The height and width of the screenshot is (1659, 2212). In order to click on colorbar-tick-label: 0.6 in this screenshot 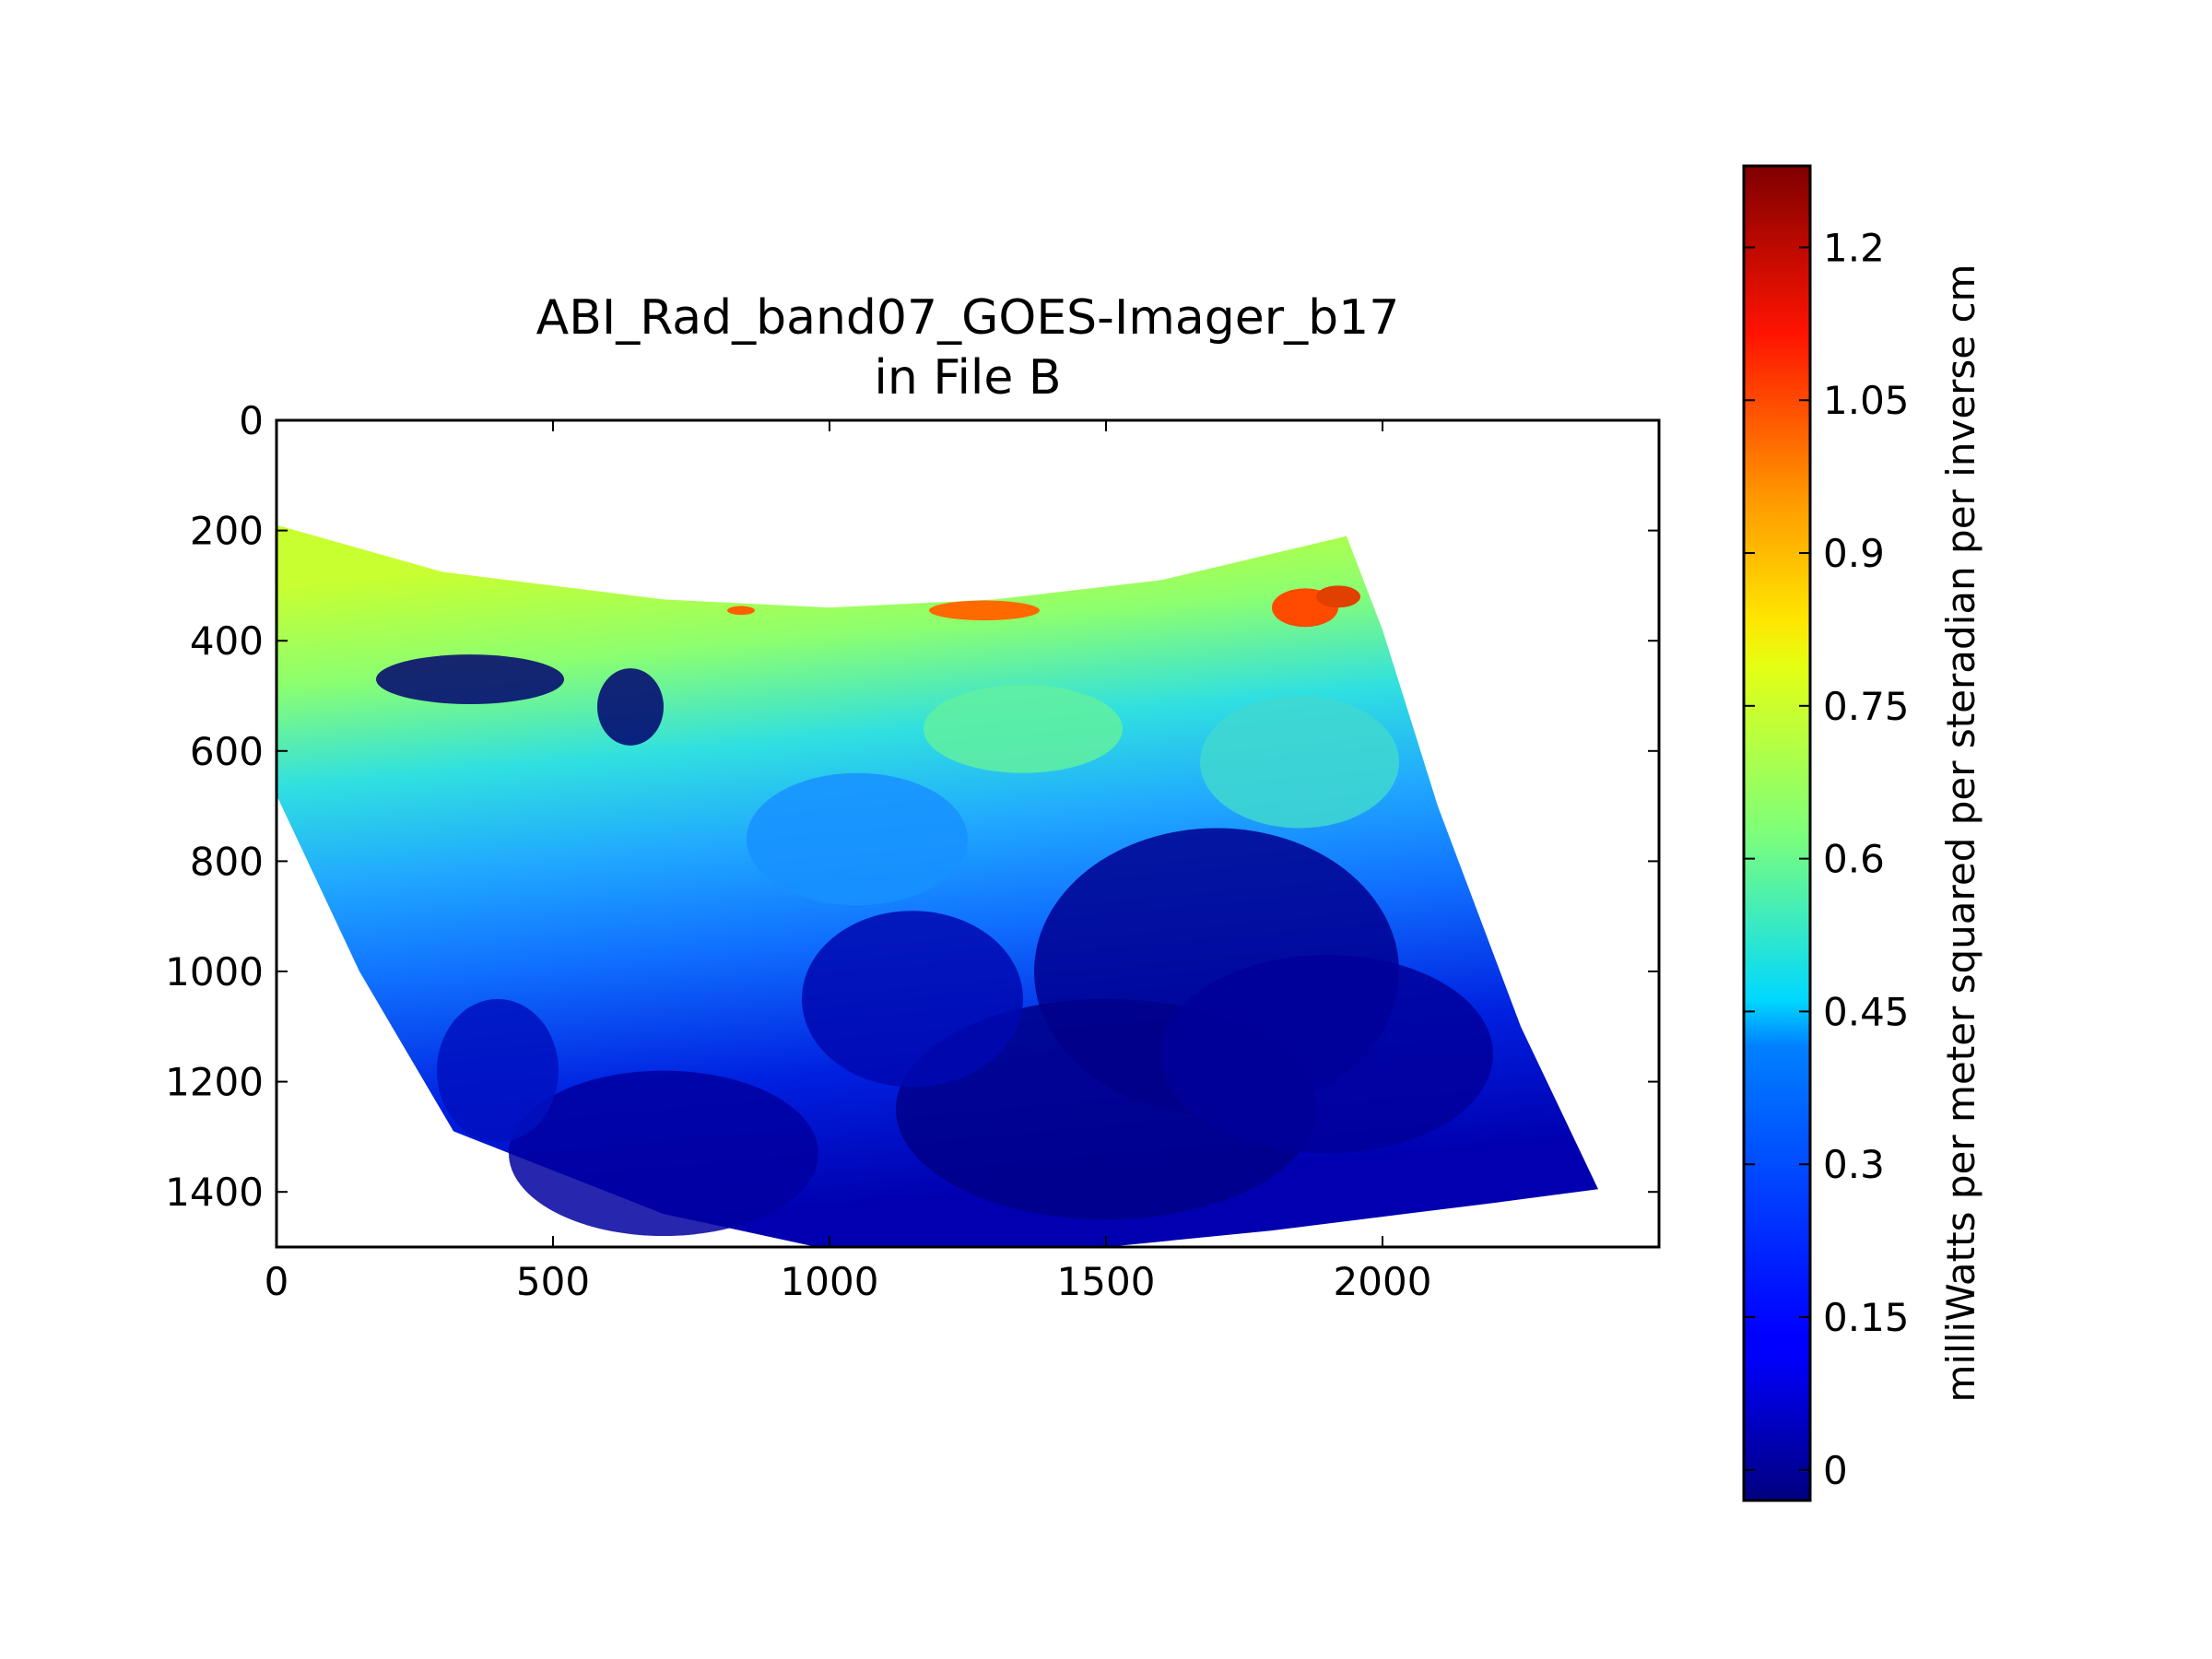, I will do `click(1854, 859)`.